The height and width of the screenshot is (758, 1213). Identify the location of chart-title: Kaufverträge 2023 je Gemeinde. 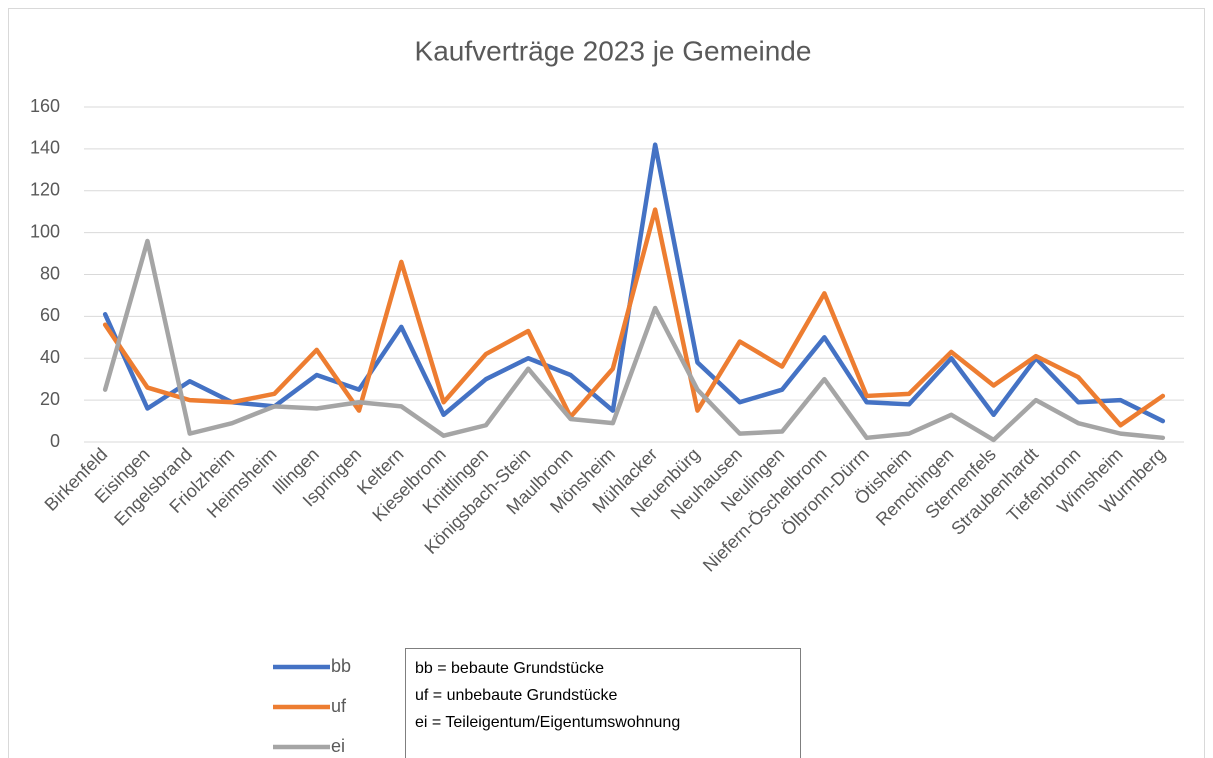
(613, 50).